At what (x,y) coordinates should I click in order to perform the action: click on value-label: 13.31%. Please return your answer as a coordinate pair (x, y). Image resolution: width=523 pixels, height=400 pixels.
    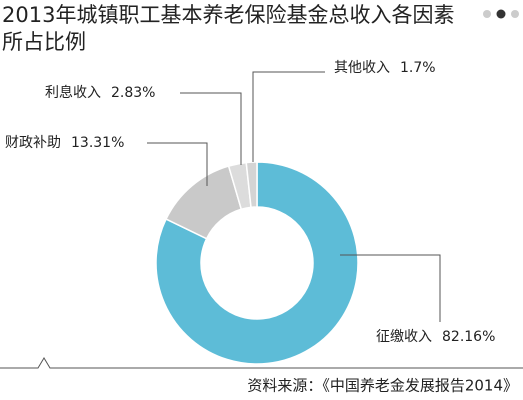
    Looking at the image, I should click on (97, 143).